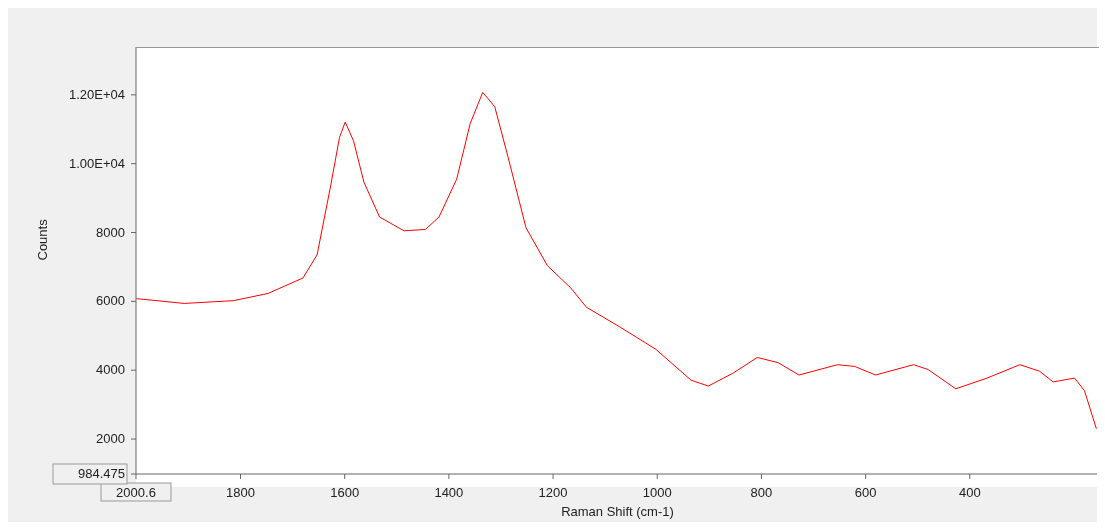  Describe the element at coordinates (136, 492) in the screenshot. I see `x-tick-label: 2000.6` at that location.